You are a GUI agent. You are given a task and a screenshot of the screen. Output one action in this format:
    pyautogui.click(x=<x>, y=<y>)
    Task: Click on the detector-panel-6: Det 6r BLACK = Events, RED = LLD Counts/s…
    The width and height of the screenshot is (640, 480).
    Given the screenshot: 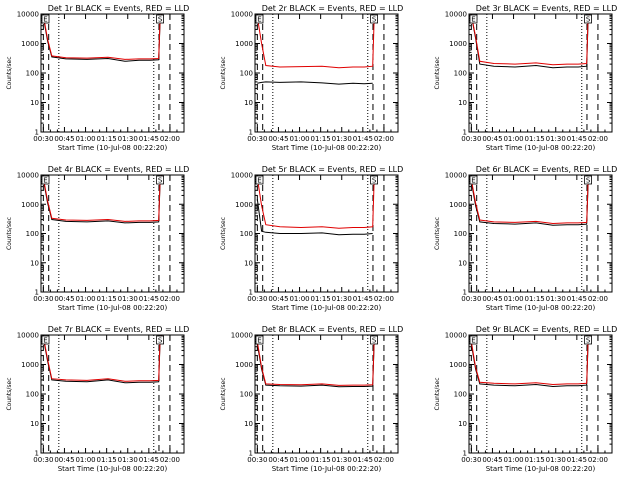 What is the action you would take?
    pyautogui.click(x=525, y=238)
    